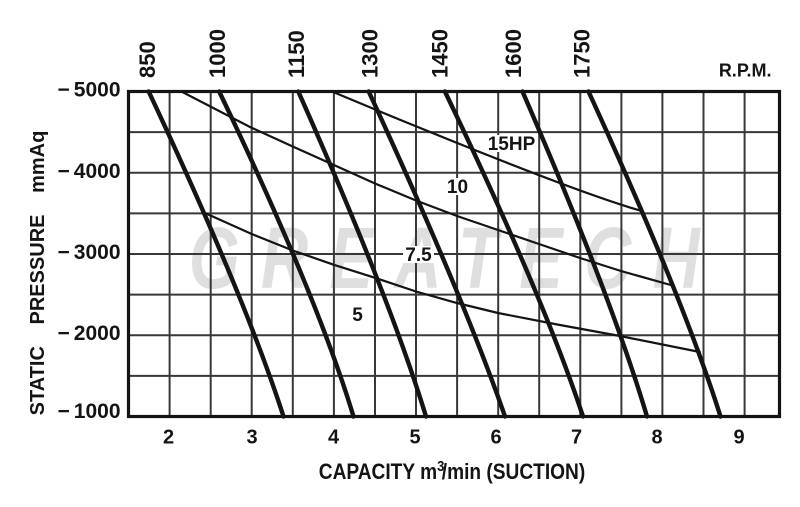 The width and height of the screenshot is (800, 507). I want to click on svg-text: CAPACITY m3/min (SUCTION), so click(452, 470).